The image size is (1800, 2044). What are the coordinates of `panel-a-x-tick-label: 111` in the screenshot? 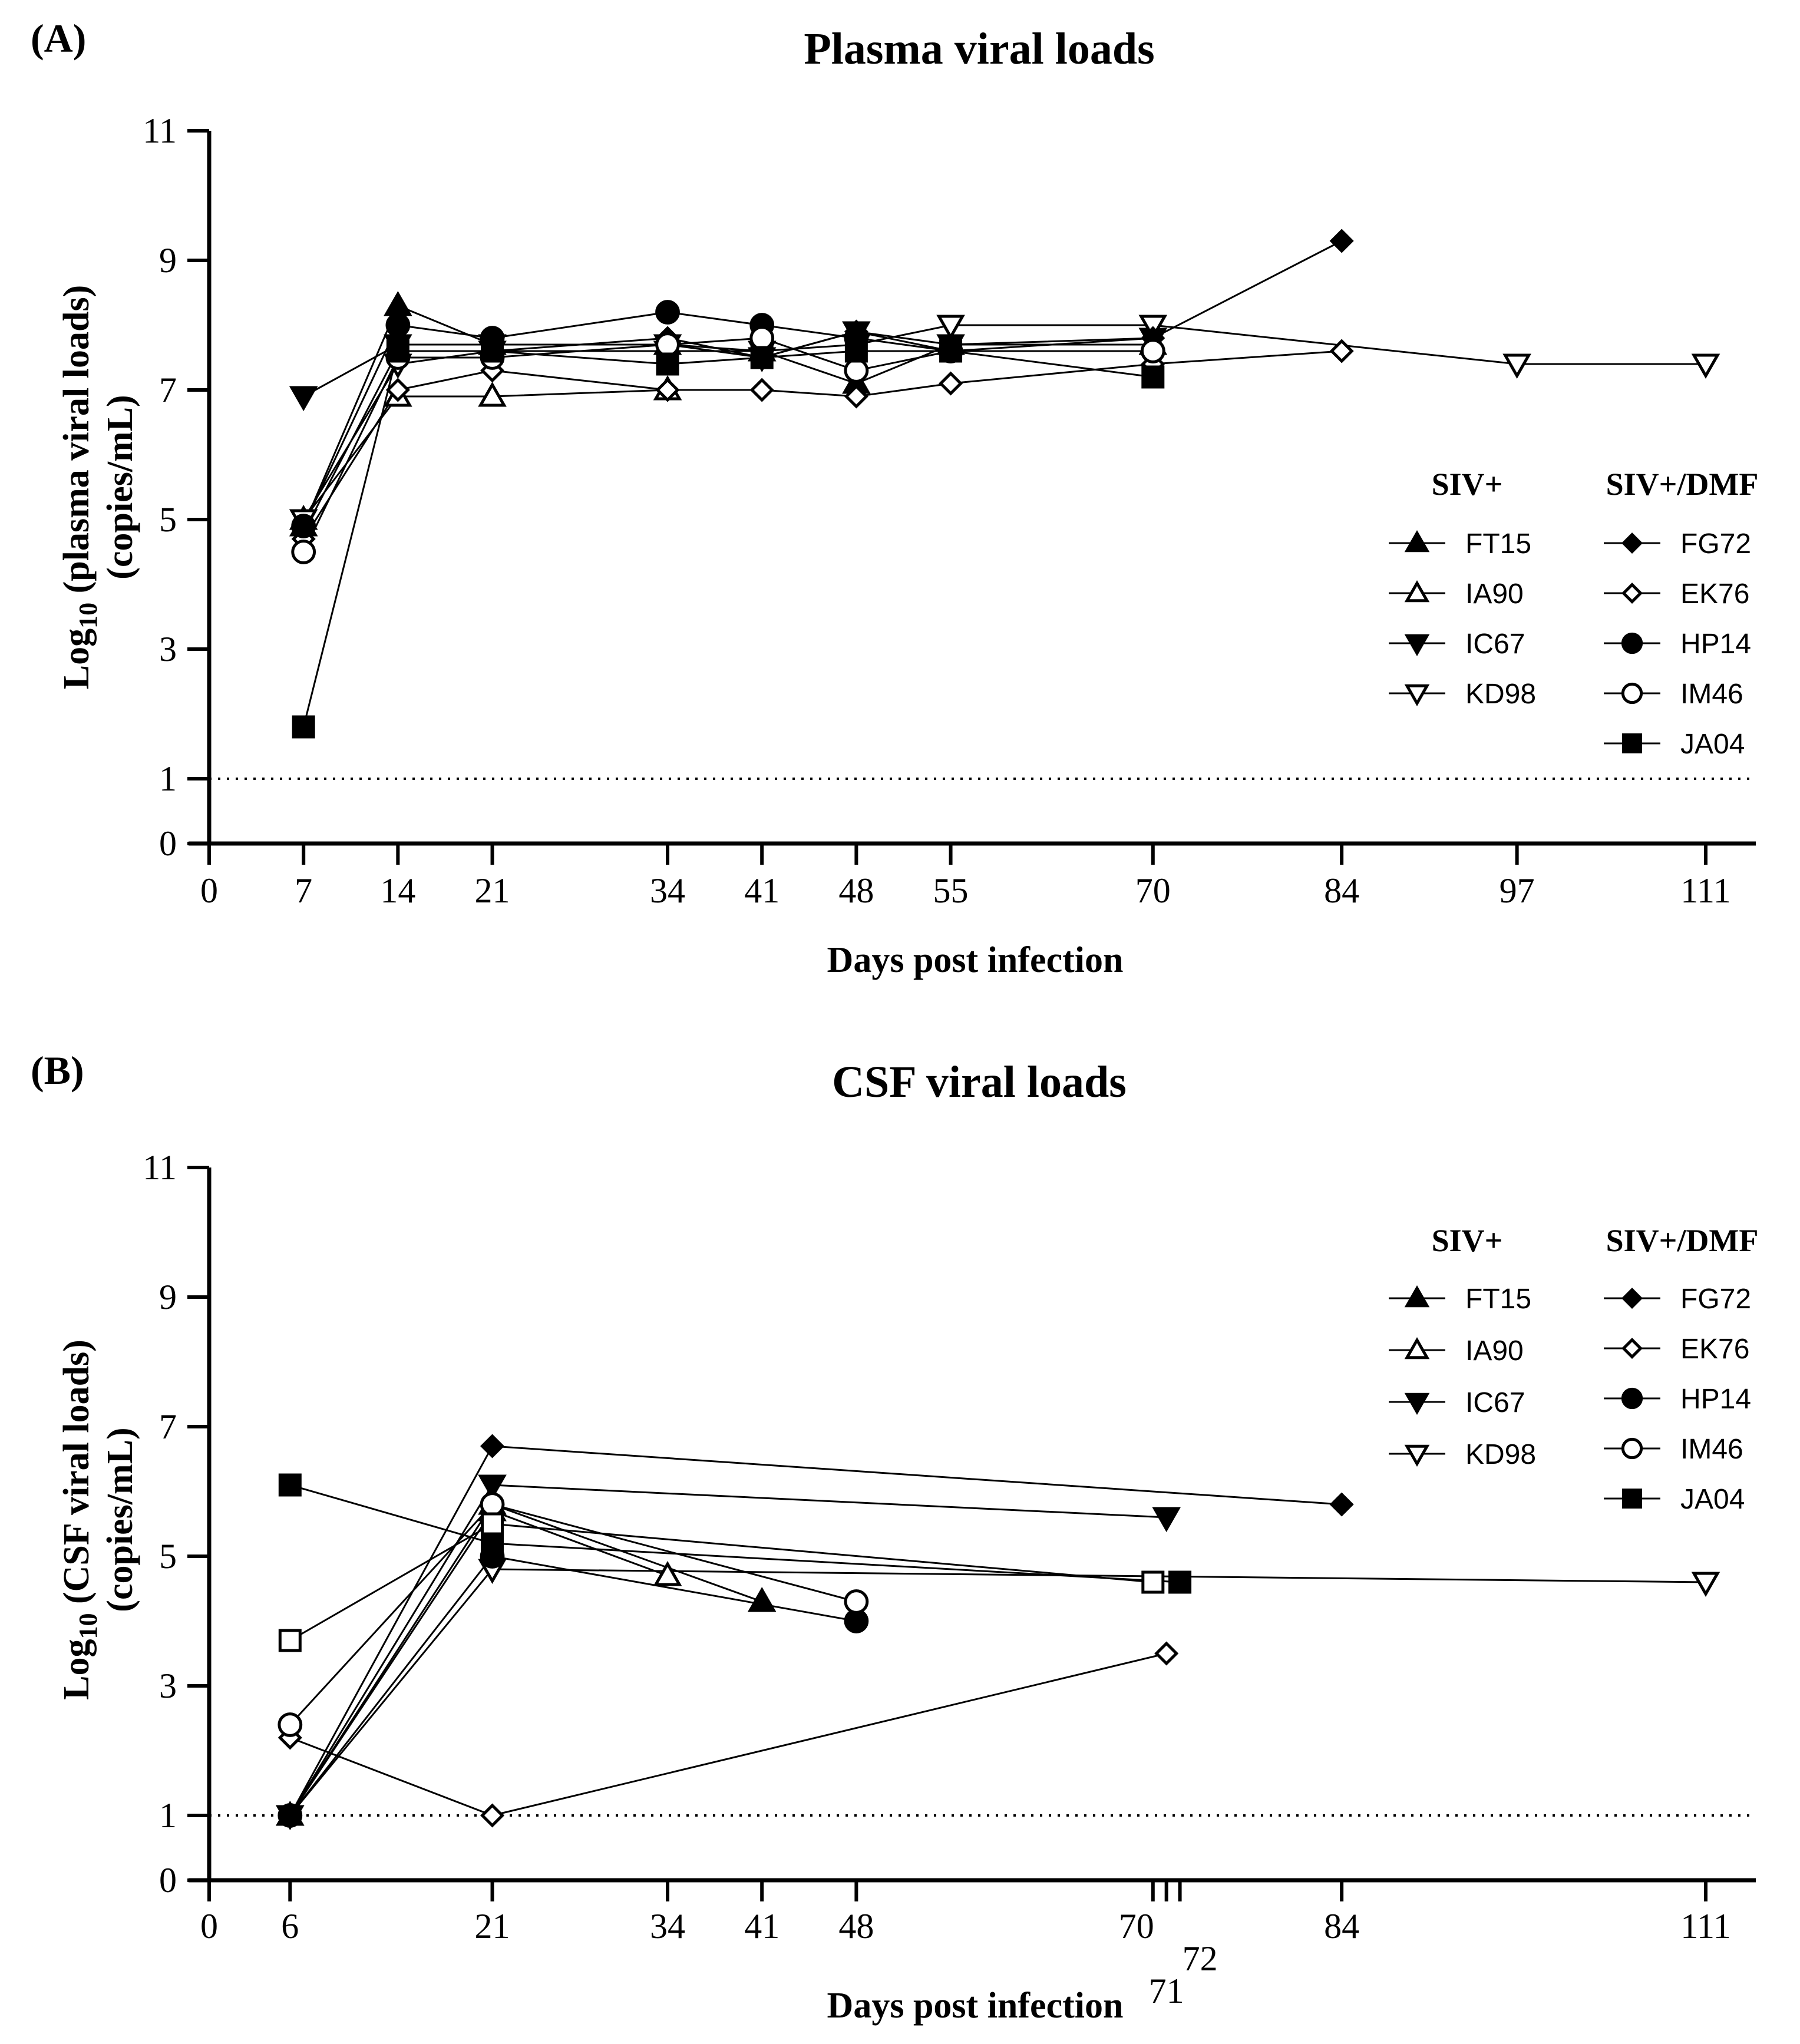 It's located at (1705, 890).